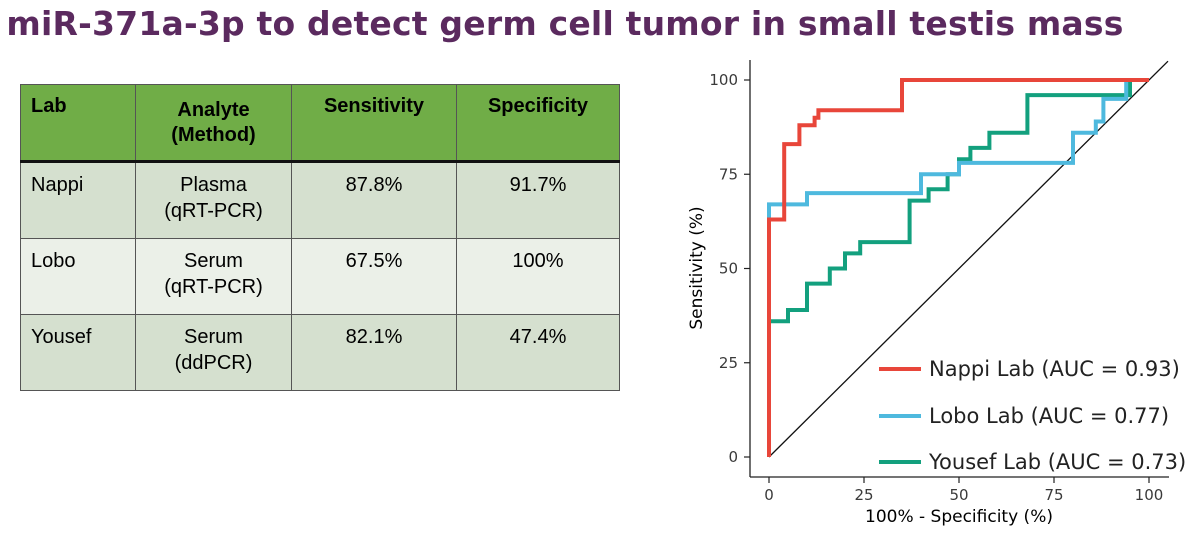 This screenshot has width=1200, height=543. I want to click on cell-specificity: 47.4%, so click(538, 352).